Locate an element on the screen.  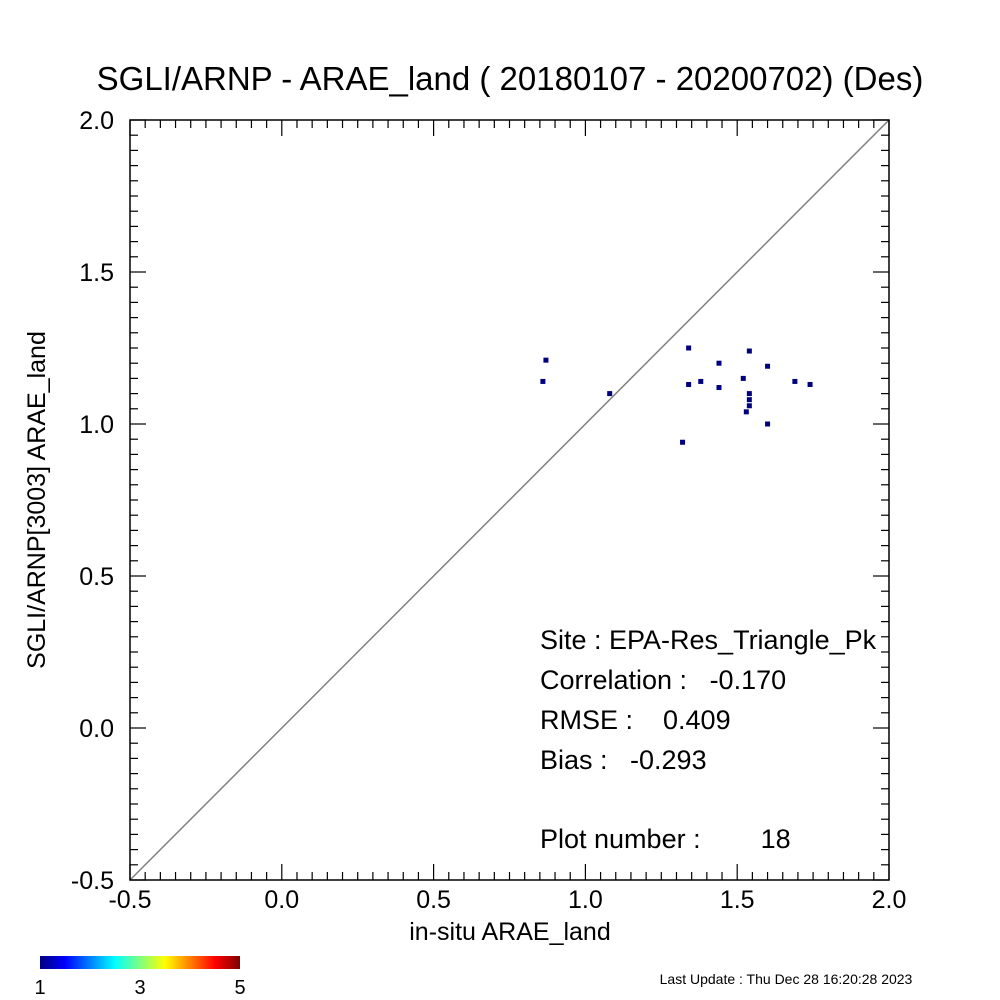
x-tick-label: 2.0 is located at coordinates (889, 900).